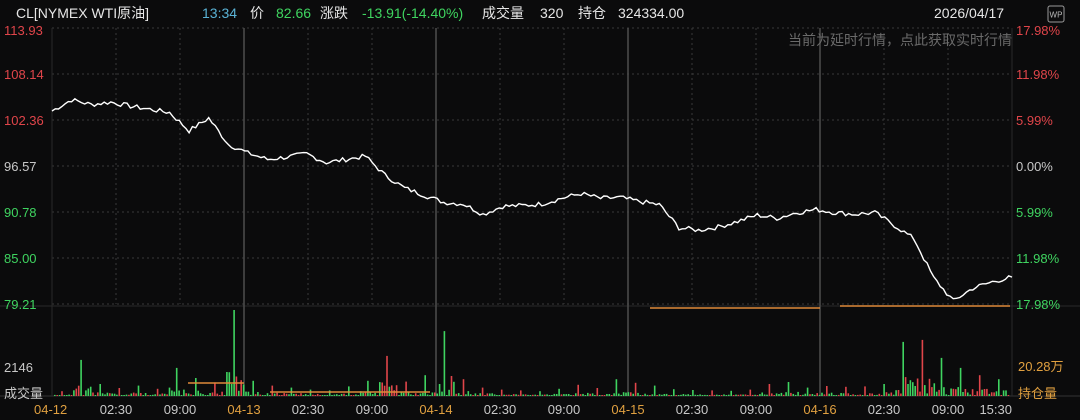 The image size is (1080, 420). Describe the element at coordinates (503, 13) in the screenshot. I see `volume-caption: 成交量` at that location.